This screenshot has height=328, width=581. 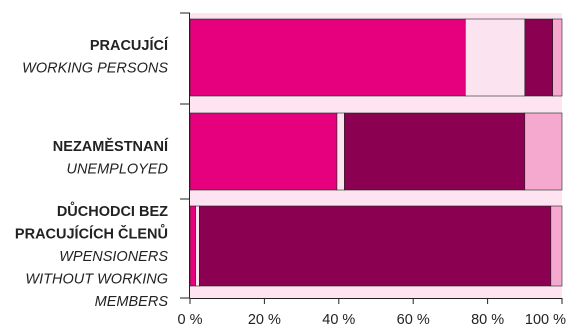 I want to click on x-tick-label: 100 %, so click(x=545, y=320).